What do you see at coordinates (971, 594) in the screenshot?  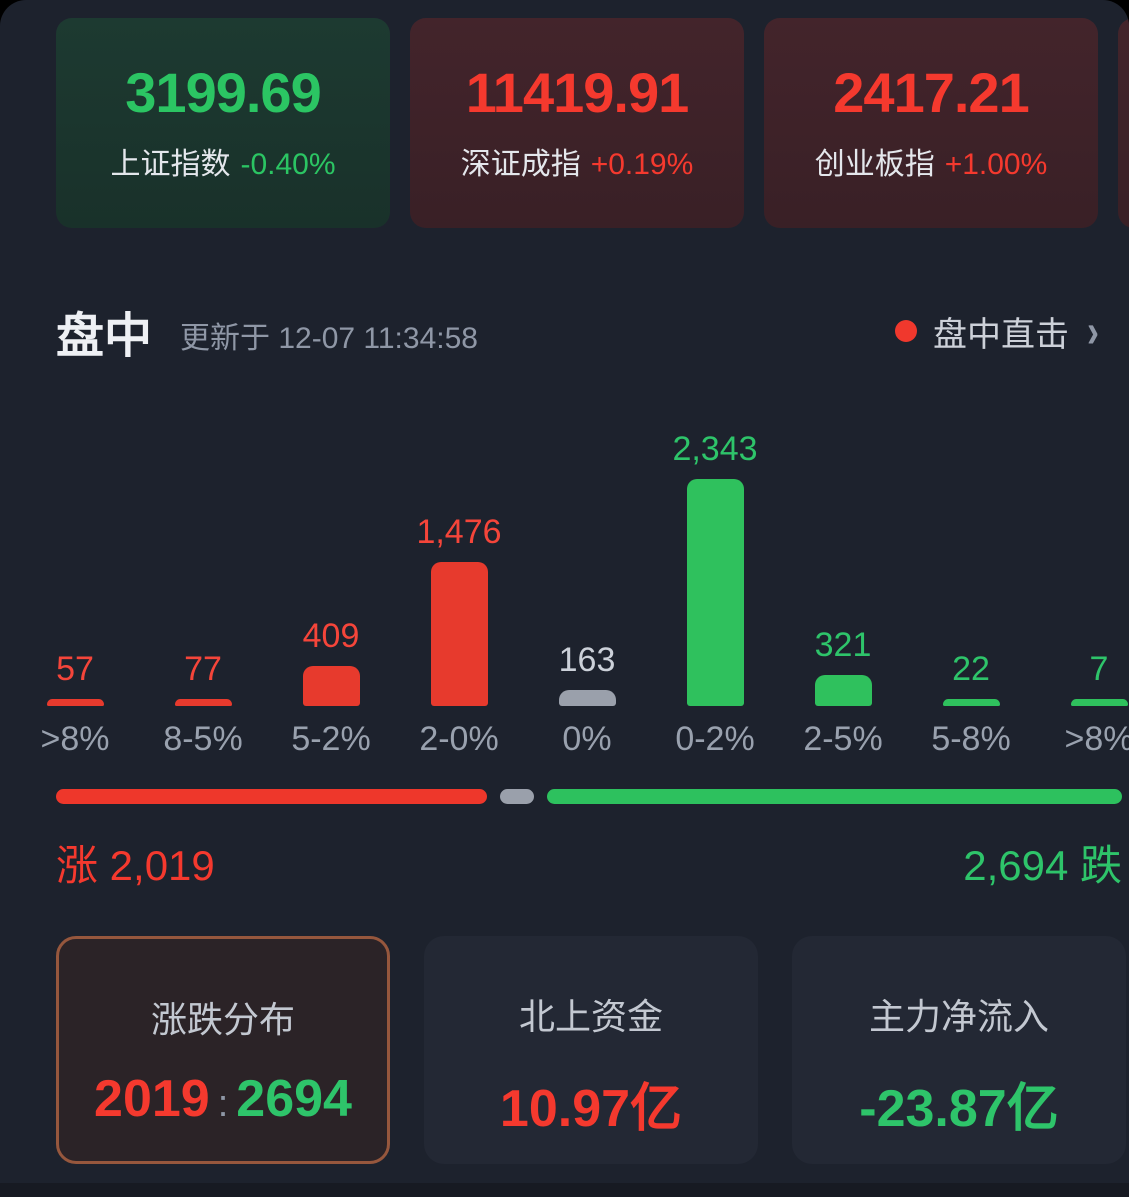 I see `chart-column: 22 5-8%` at bounding box center [971, 594].